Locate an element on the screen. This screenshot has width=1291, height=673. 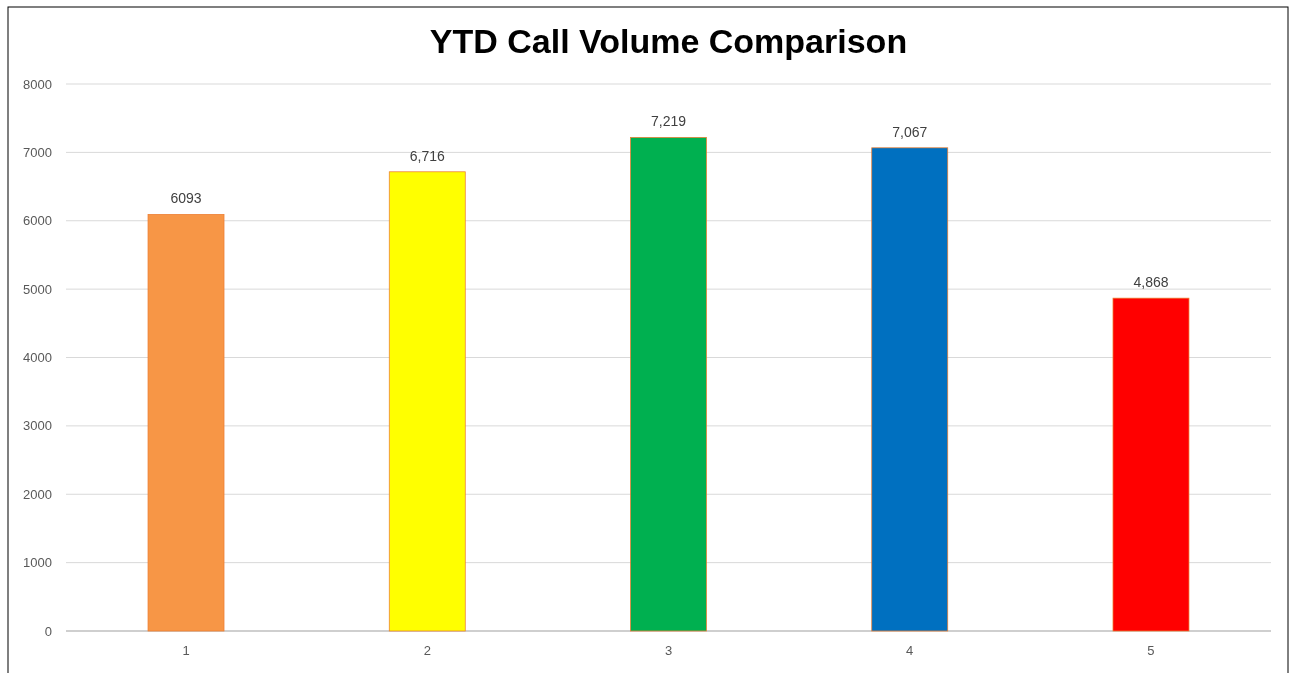
y-tick-label: 4000 is located at coordinates (37, 358).